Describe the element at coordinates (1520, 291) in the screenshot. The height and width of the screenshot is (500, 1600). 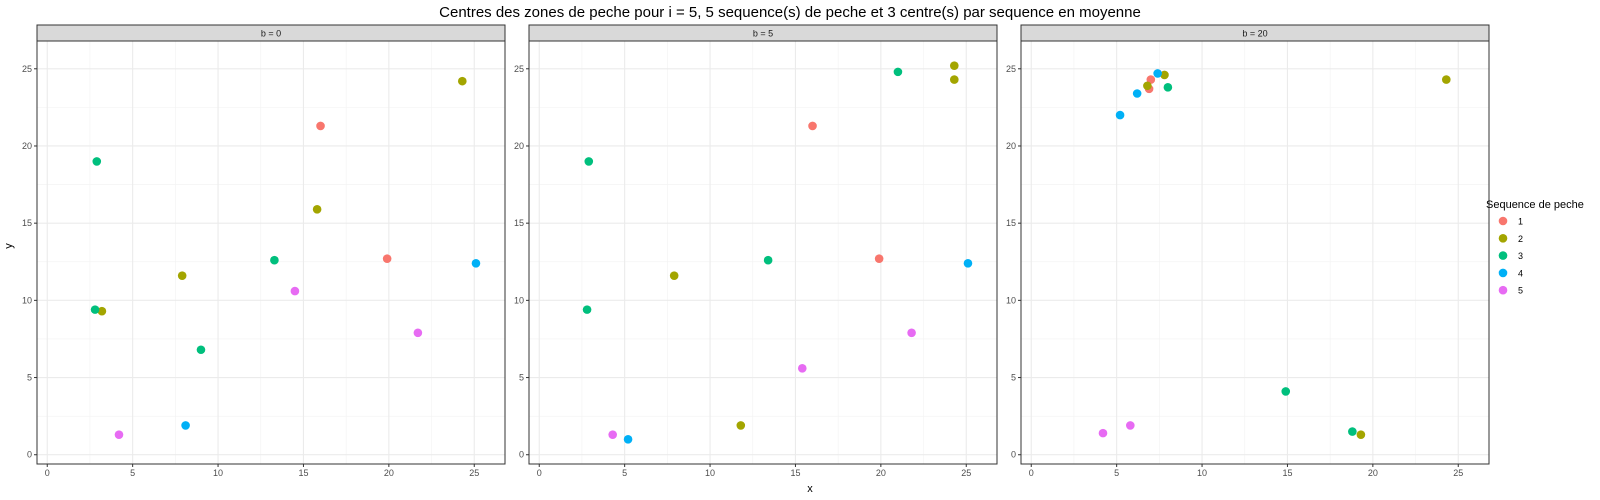
I see `legend-label: 5` at that location.